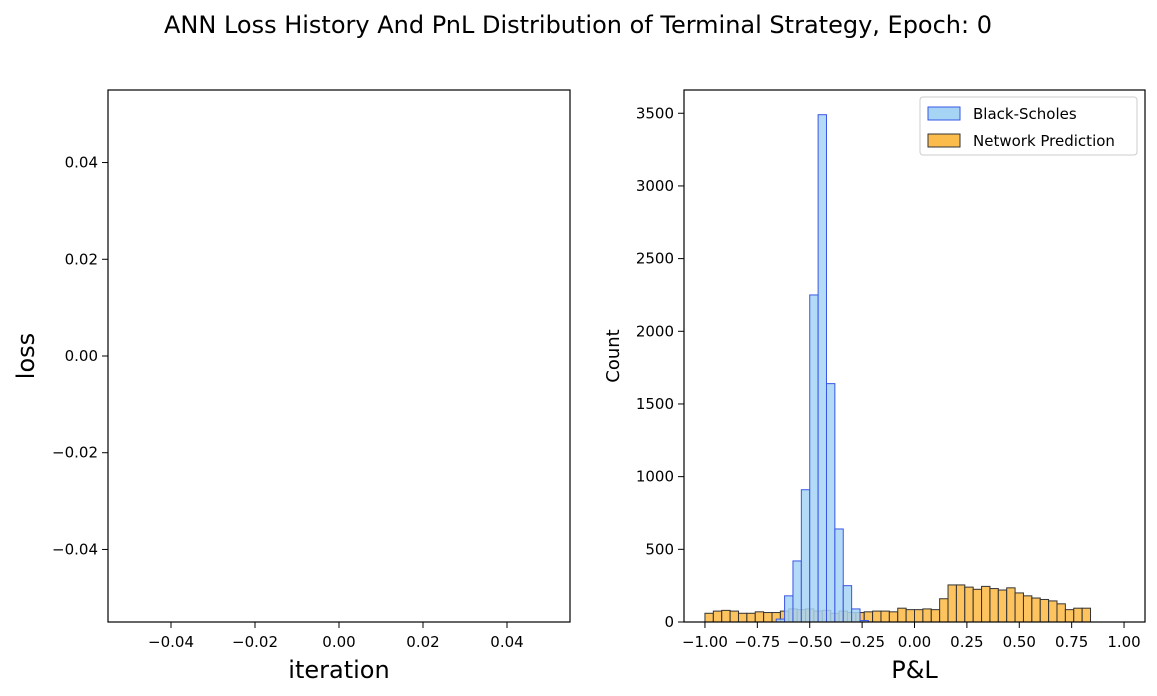 The width and height of the screenshot is (1157, 696). Describe the element at coordinates (655, 186) in the screenshot. I see `y-tick-label: 3000` at that location.